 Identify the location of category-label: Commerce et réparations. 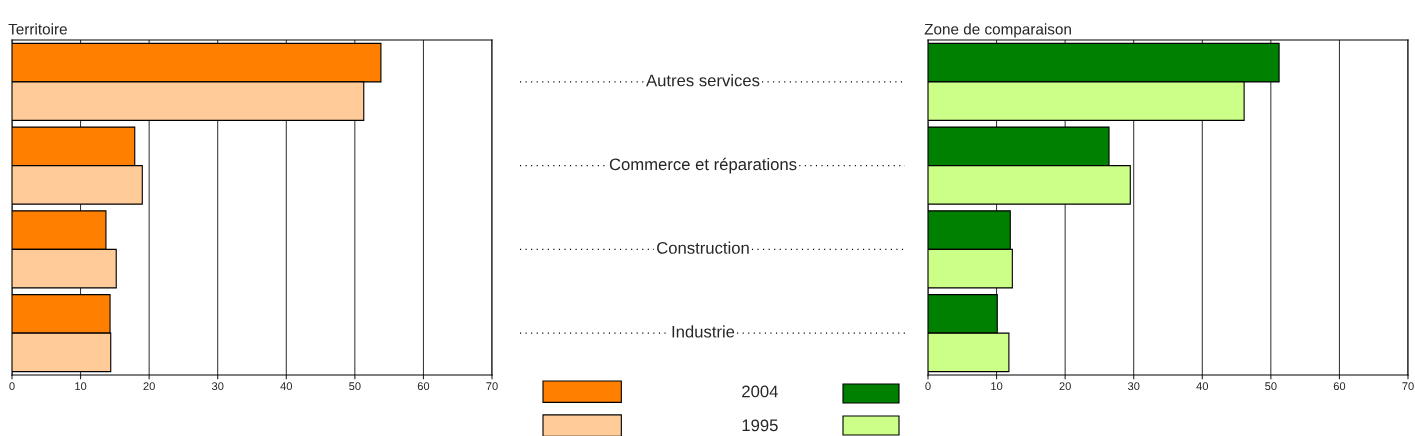
(703, 165).